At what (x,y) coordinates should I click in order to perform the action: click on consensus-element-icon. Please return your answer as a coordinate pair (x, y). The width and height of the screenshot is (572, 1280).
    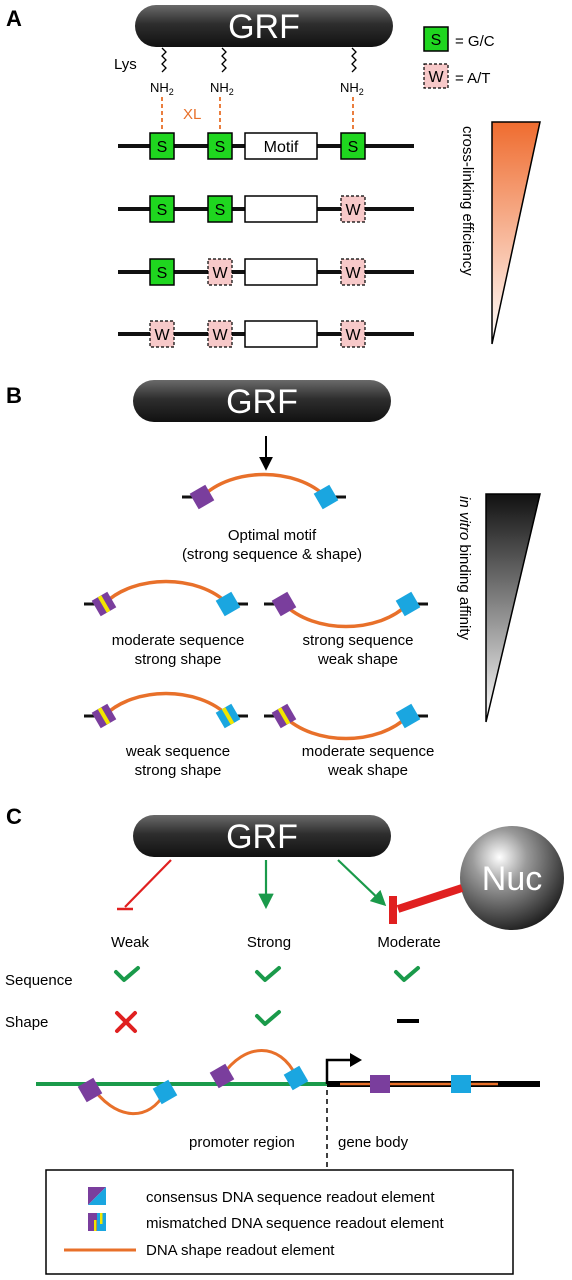
    Looking at the image, I should click on (97, 1196).